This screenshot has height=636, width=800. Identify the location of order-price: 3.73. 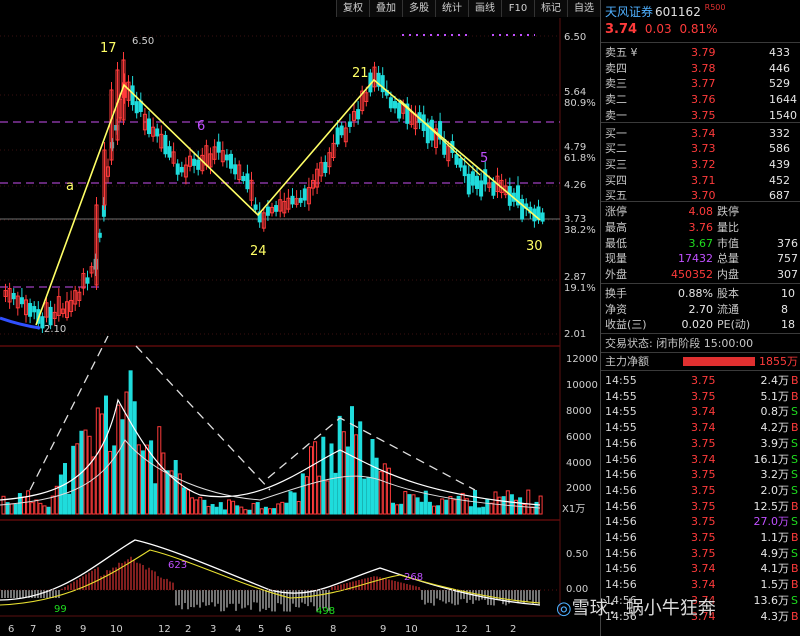
(703, 149).